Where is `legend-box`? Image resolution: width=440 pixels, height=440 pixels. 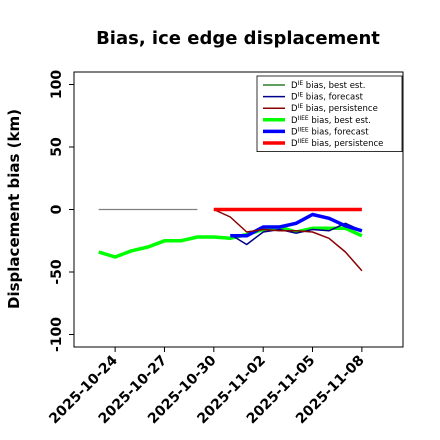 legend-box is located at coordinates (329, 113).